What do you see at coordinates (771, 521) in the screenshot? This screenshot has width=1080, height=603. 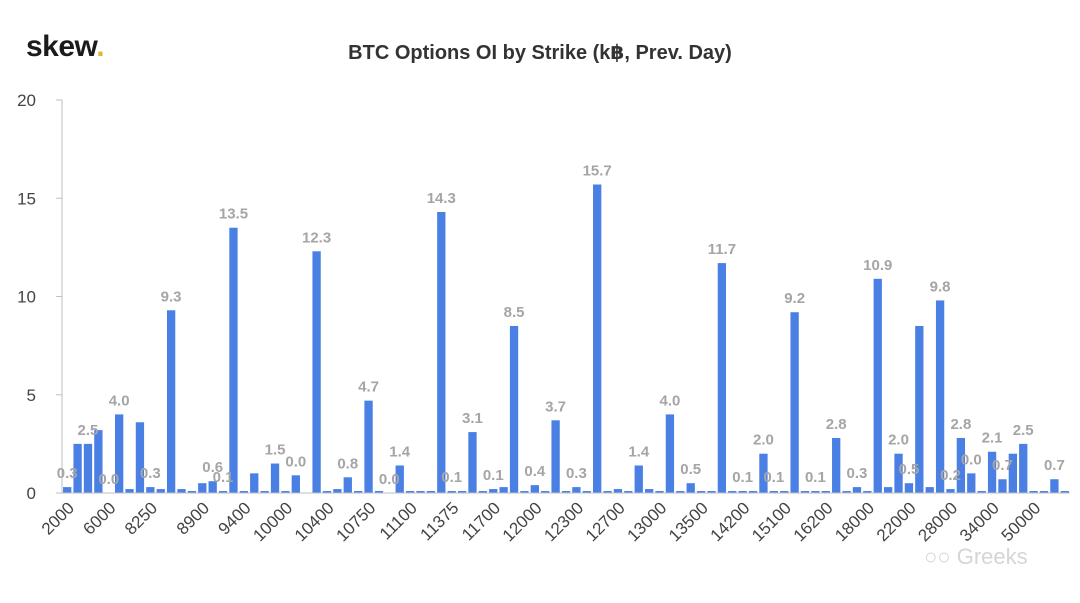 I see `x-tick-label: 15100` at bounding box center [771, 521].